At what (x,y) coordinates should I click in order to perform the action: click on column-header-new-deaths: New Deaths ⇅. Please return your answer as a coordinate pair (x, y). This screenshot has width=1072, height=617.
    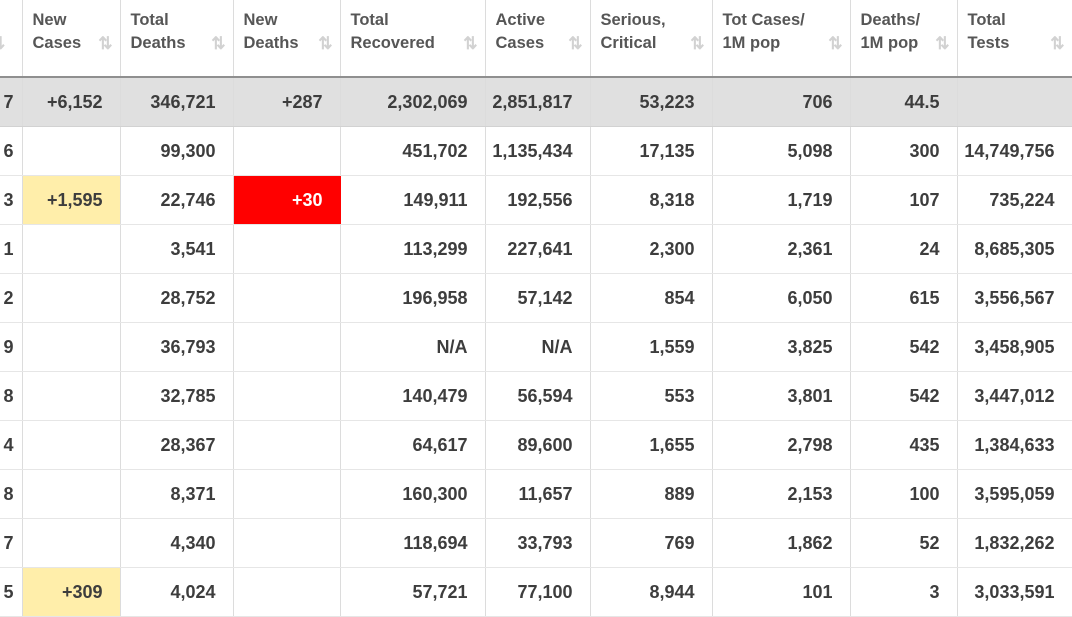
    Looking at the image, I should click on (286, 39).